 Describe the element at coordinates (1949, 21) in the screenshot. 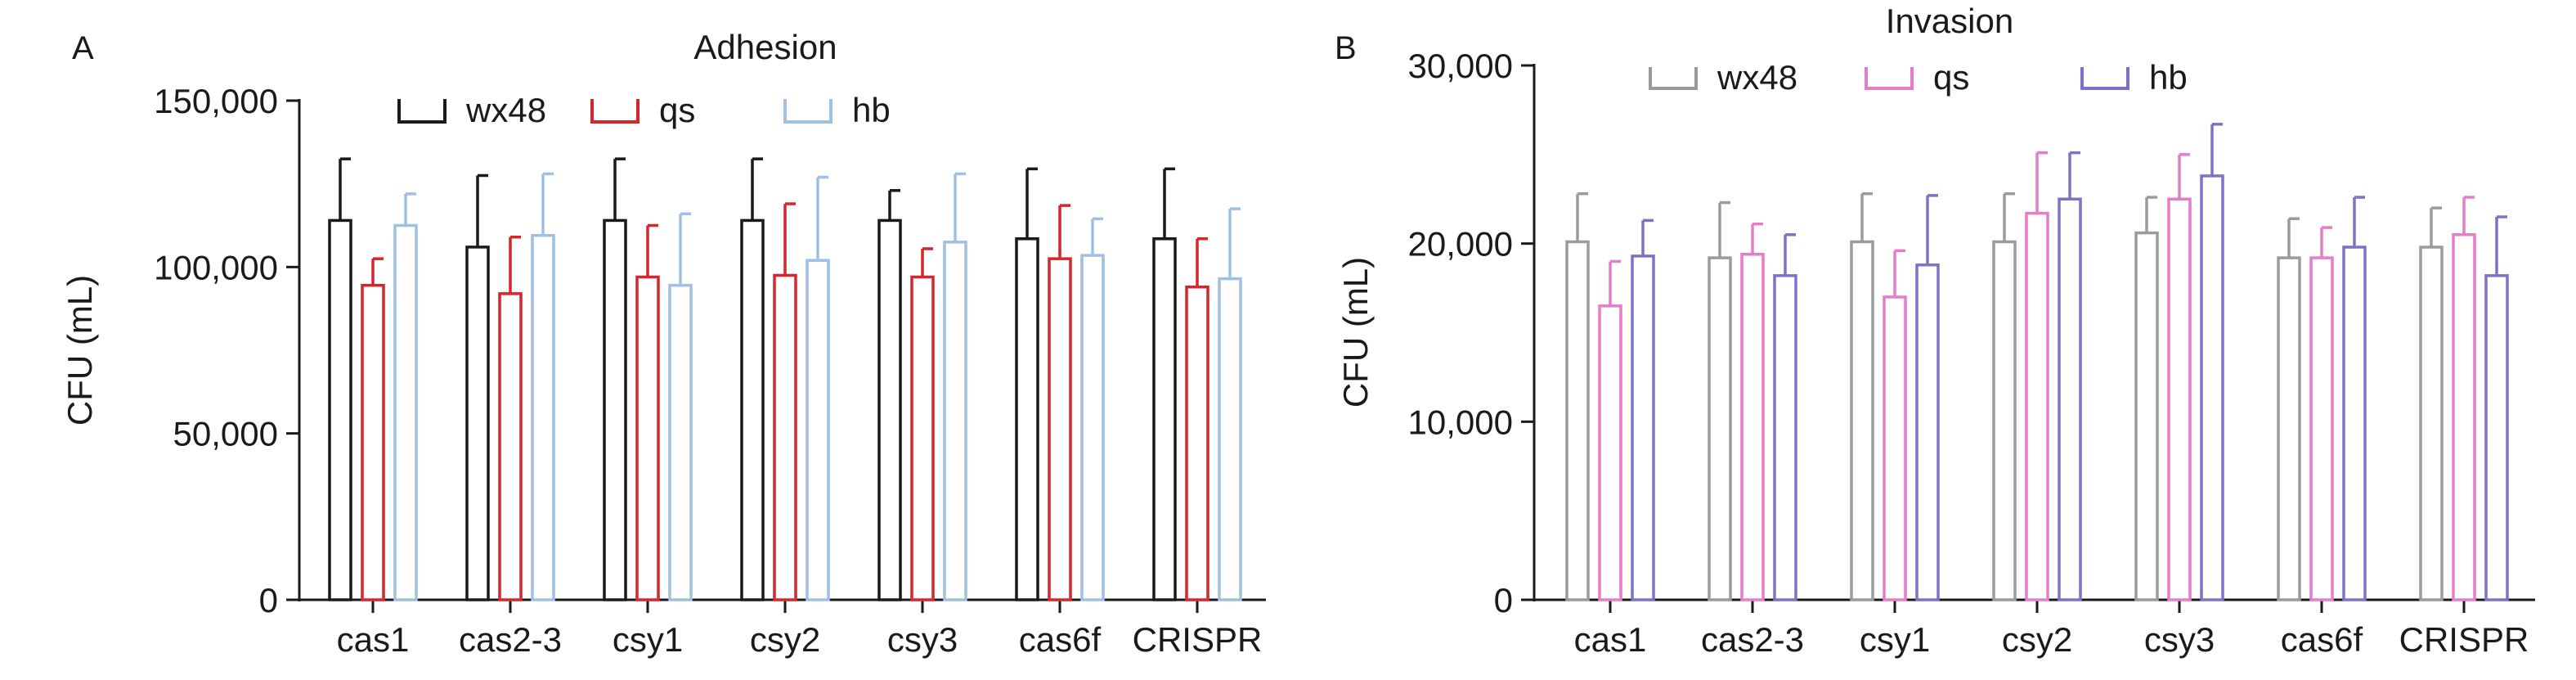

I see `chart-title: Invasion` at that location.